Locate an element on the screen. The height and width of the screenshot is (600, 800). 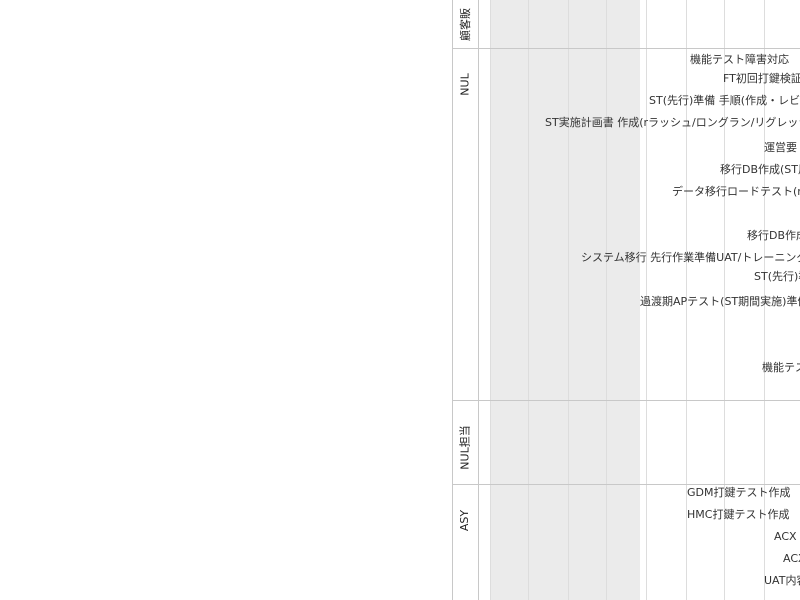
task-label: データ移行ロードテスト(m is located at coordinates (736, 191).